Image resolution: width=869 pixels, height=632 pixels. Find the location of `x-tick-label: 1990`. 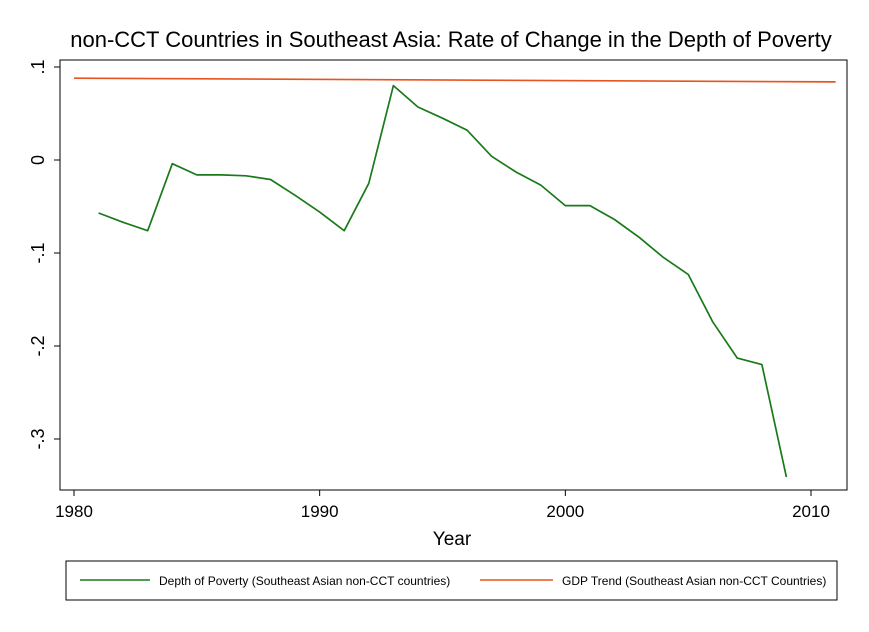

x-tick-label: 1990 is located at coordinates (320, 511).